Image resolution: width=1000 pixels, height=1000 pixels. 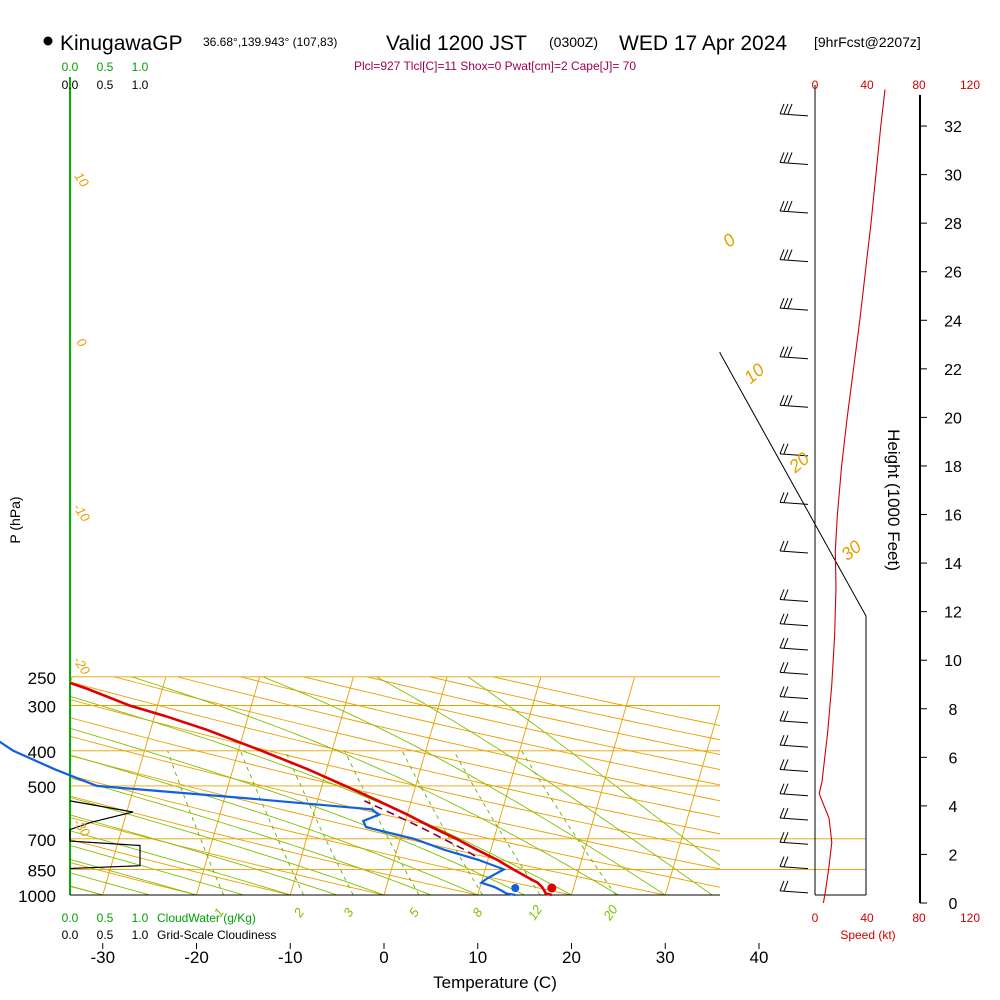 I want to click on height-tick-label: 18, so click(x=953, y=467).